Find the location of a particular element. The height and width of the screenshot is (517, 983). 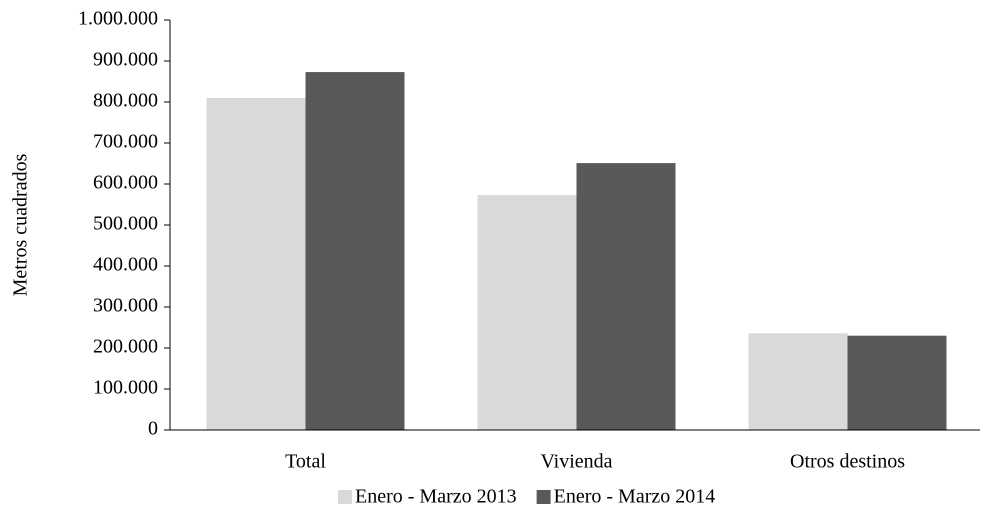

y-tick-label: 400.000 is located at coordinates (125, 265).